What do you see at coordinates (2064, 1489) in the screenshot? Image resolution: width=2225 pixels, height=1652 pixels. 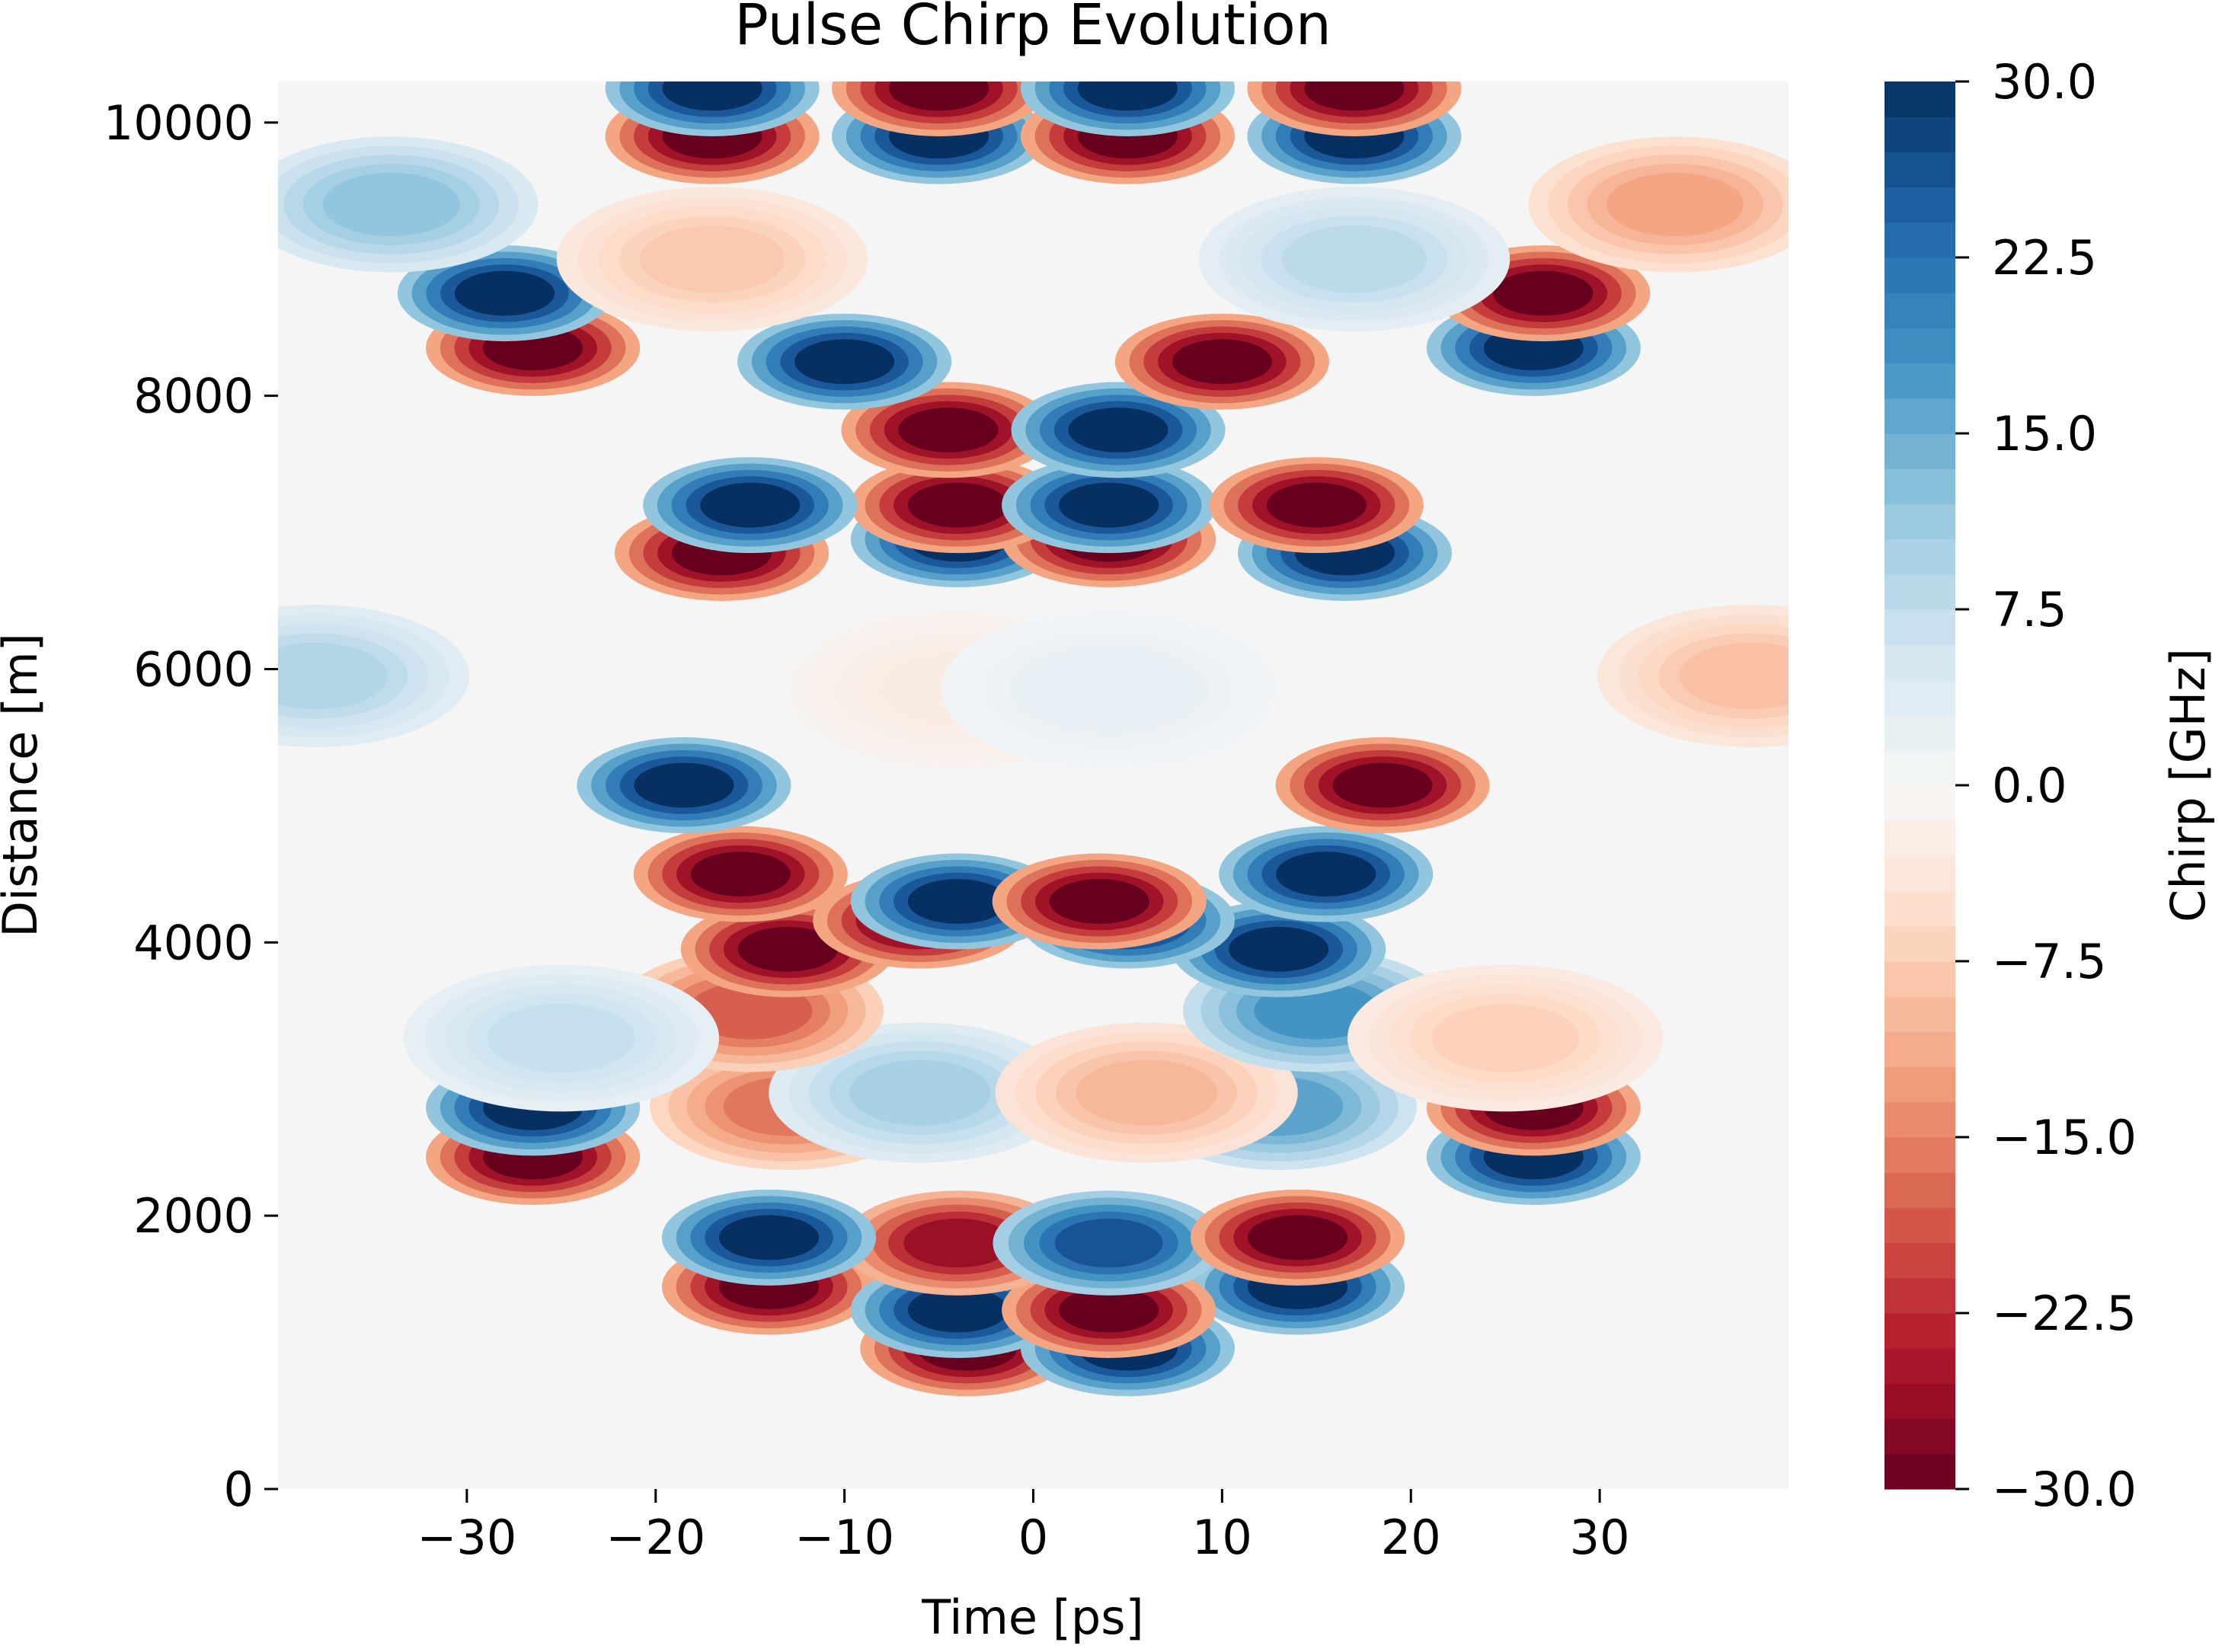 I see `colorbar-tick-label: −30.0` at bounding box center [2064, 1489].